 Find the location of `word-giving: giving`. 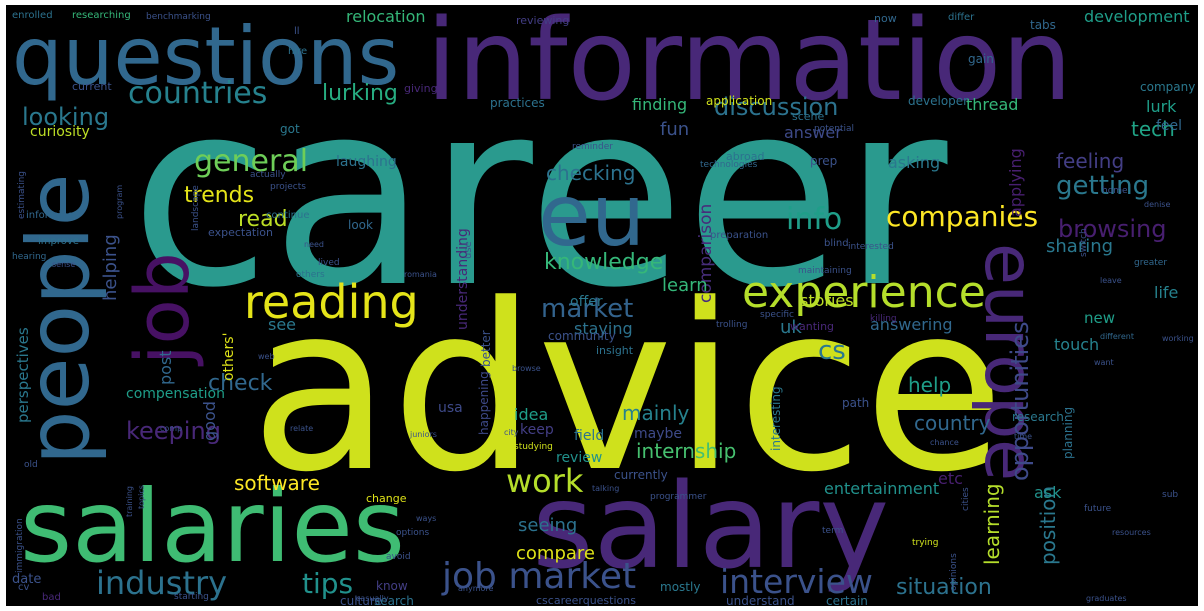

word-giving: giving is located at coordinates (421, 88).